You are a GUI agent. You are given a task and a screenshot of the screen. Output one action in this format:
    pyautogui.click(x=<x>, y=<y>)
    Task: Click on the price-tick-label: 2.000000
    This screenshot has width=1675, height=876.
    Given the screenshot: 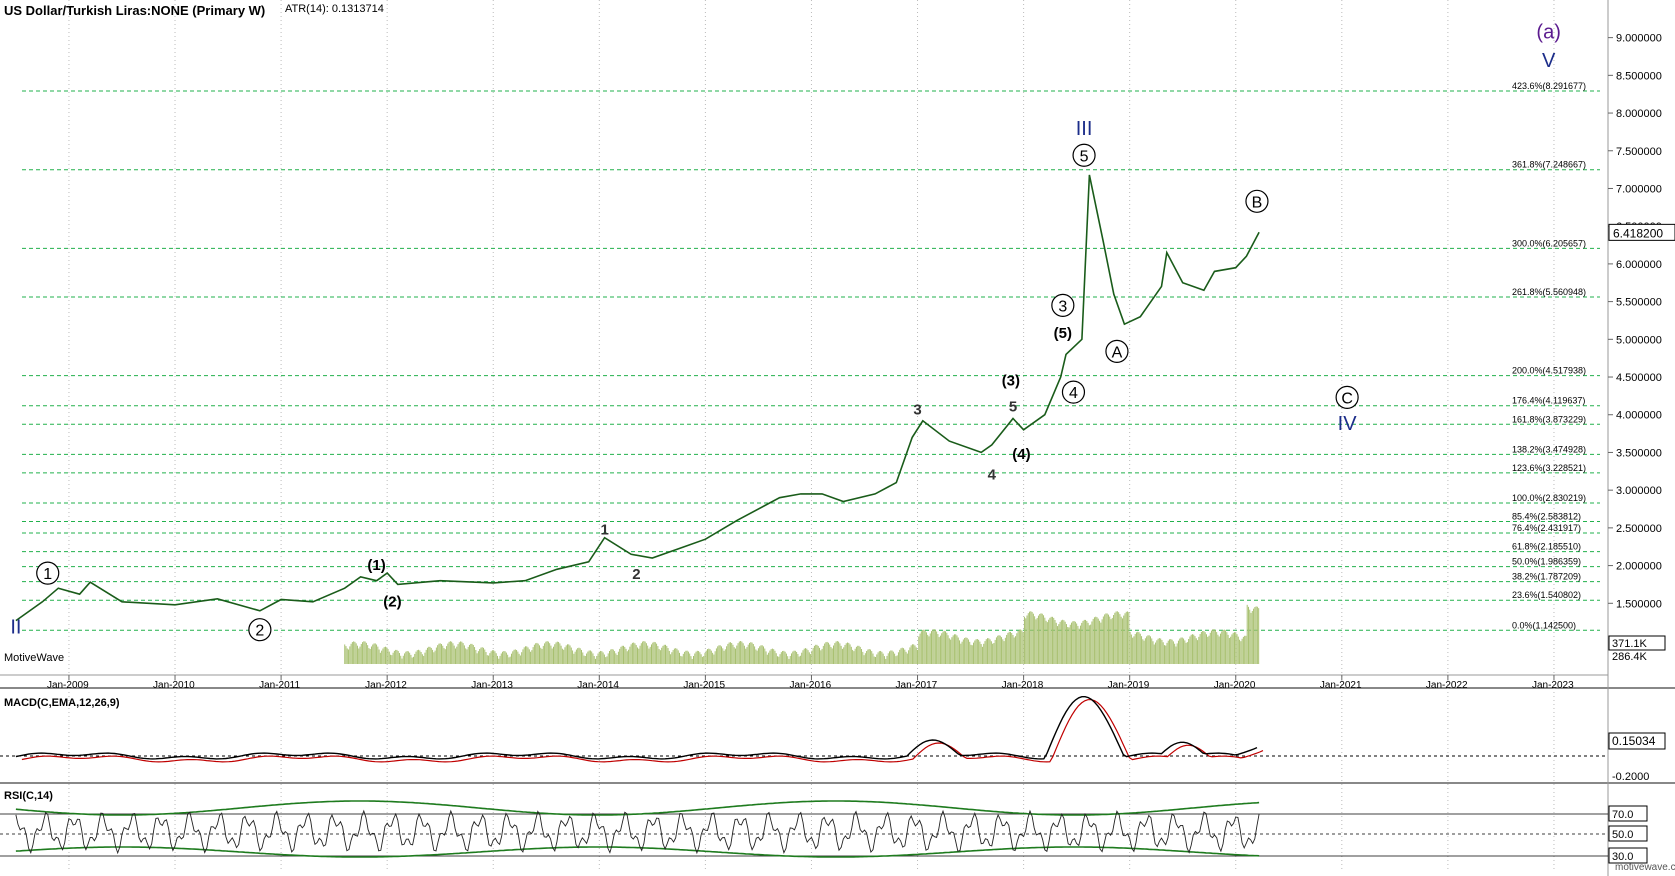 What is the action you would take?
    pyautogui.click(x=1639, y=567)
    